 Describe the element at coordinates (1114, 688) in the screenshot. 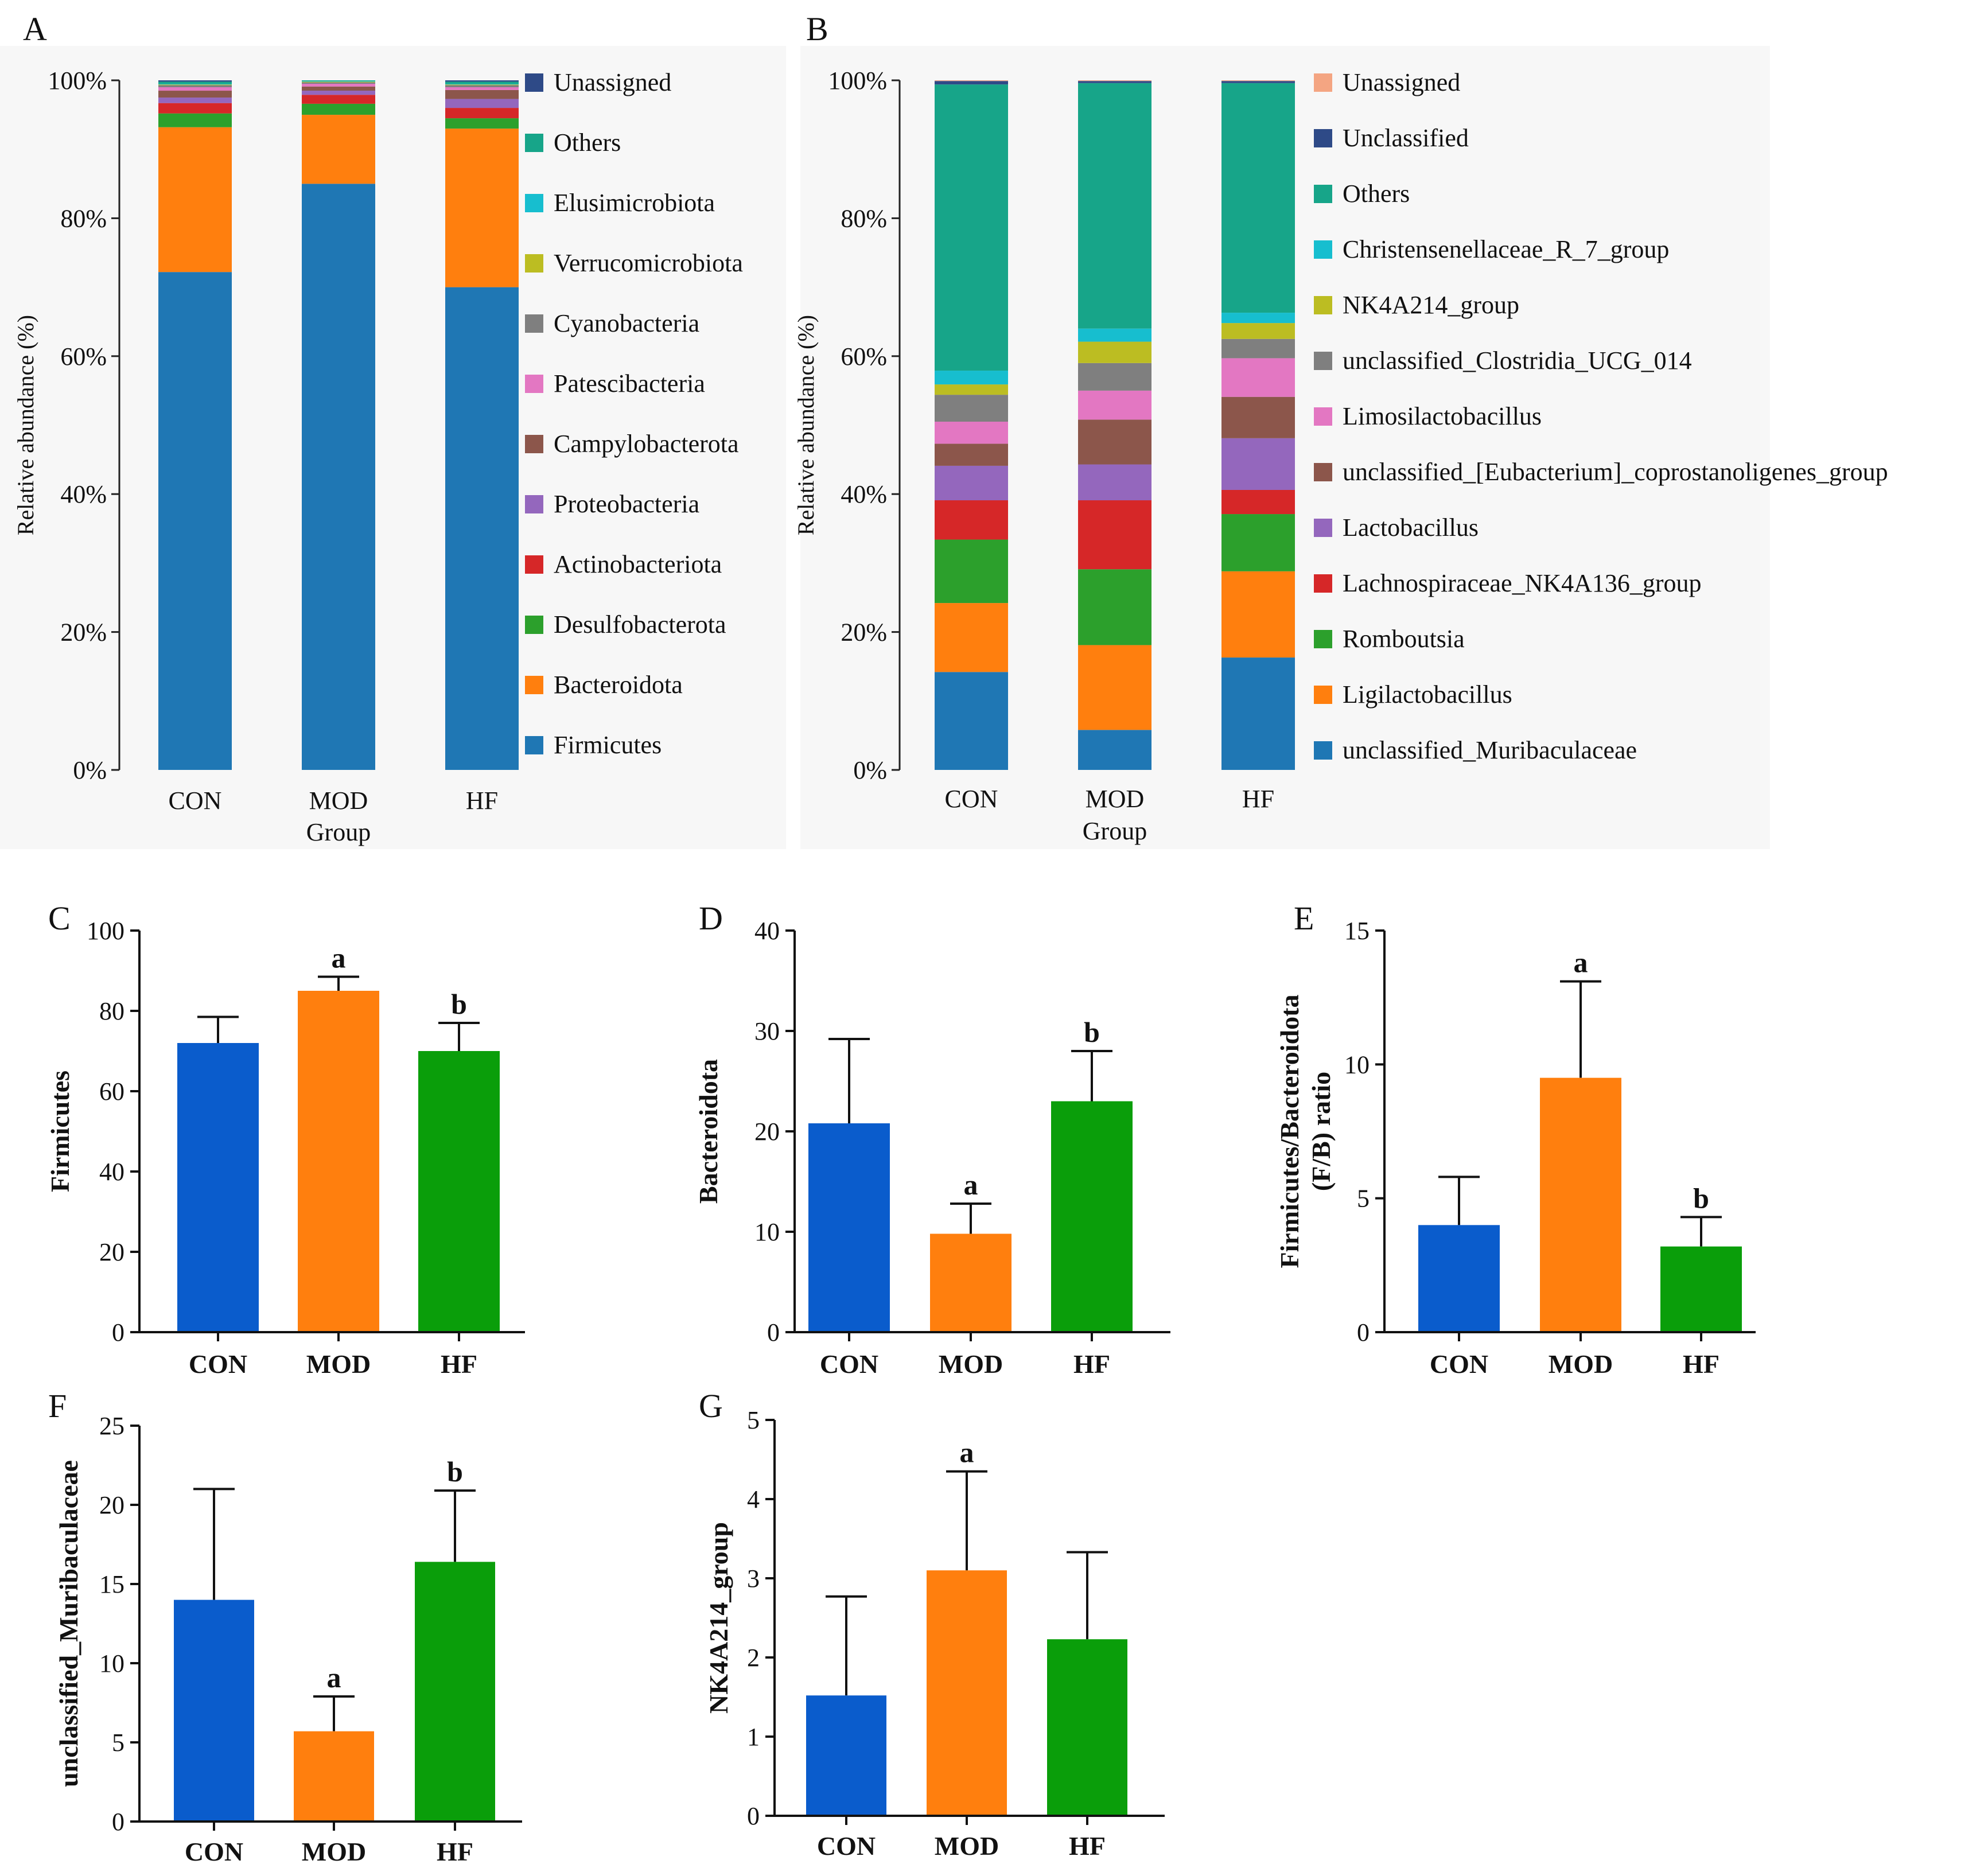

I see `bar-segment-ligilactobacillus-mod` at that location.